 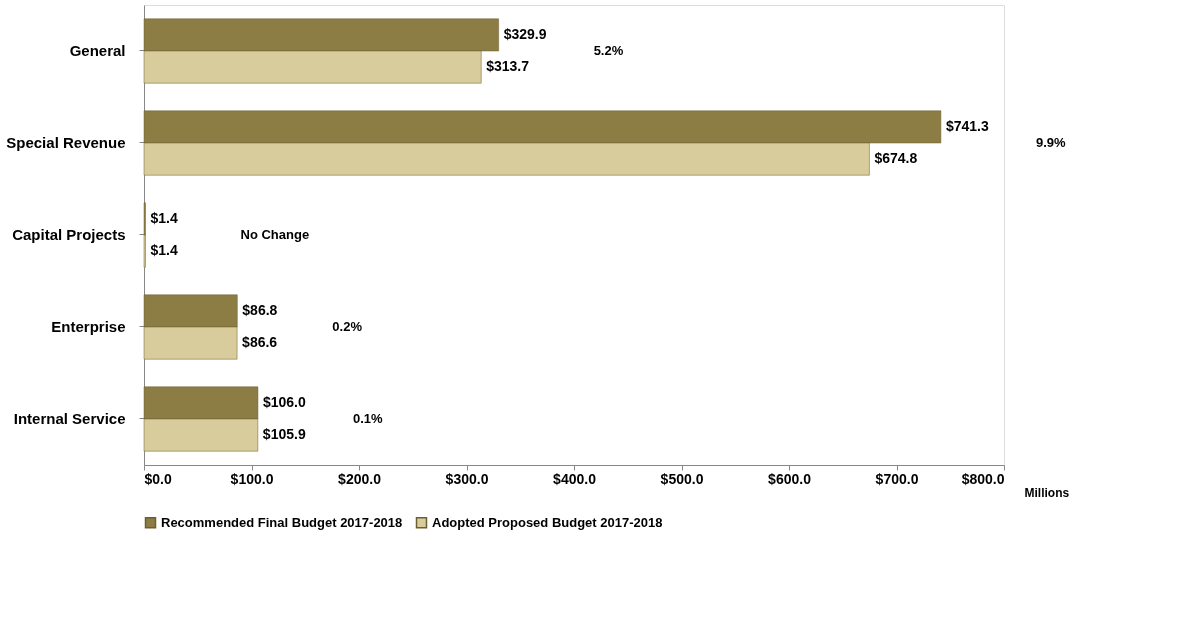 What do you see at coordinates (983, 478) in the screenshot?
I see `x-tick-label: $800.0` at bounding box center [983, 478].